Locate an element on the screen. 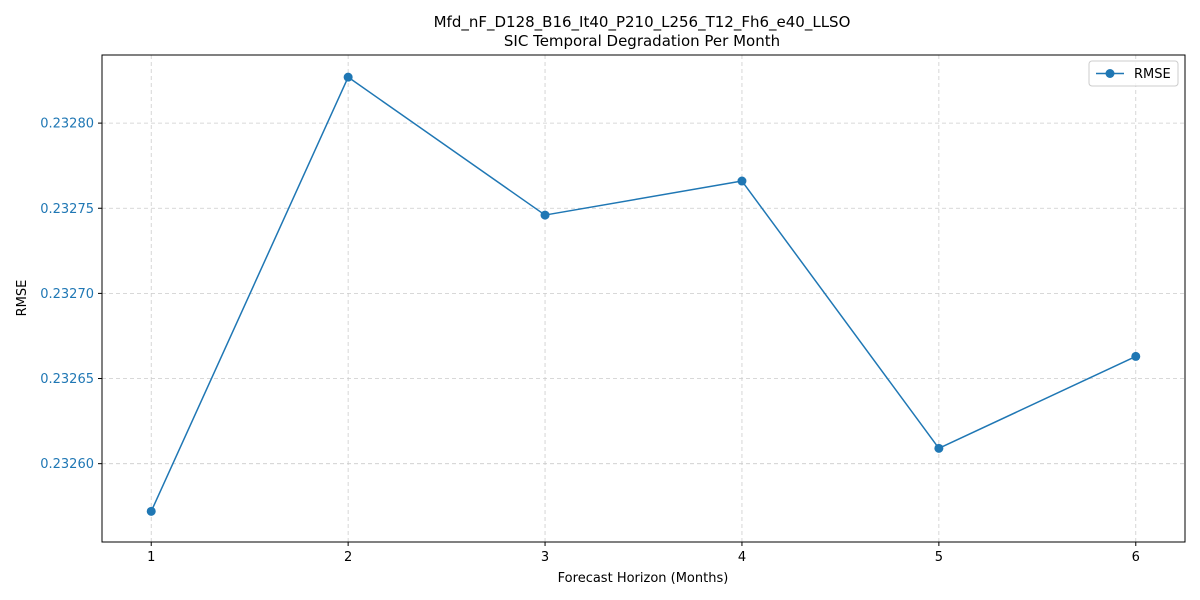 The image size is (1200, 600). legend-marker-swatch is located at coordinates (1110, 73).